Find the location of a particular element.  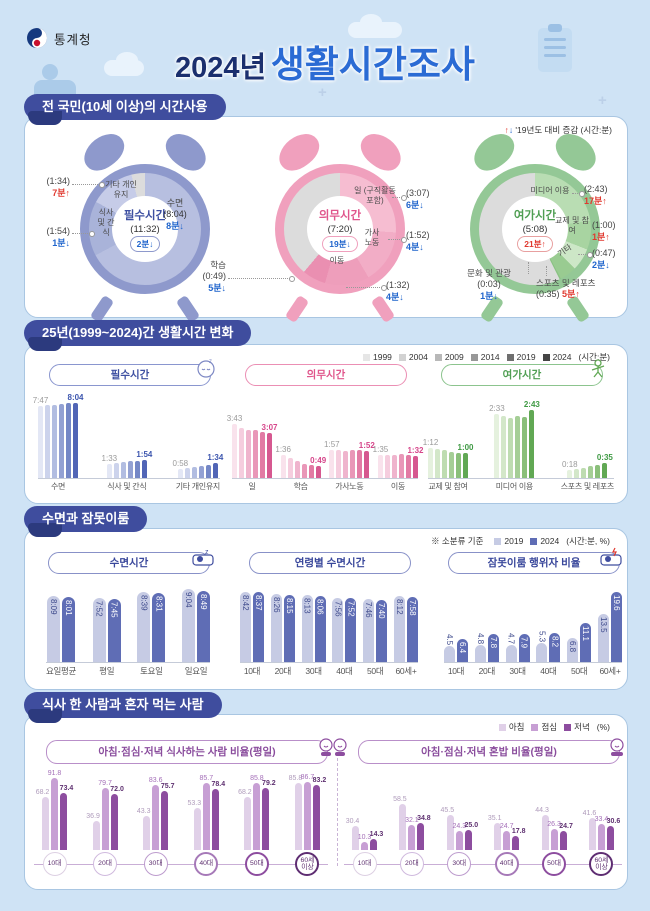

bar-slot: 5.3 is located at coordinates (542, 622).